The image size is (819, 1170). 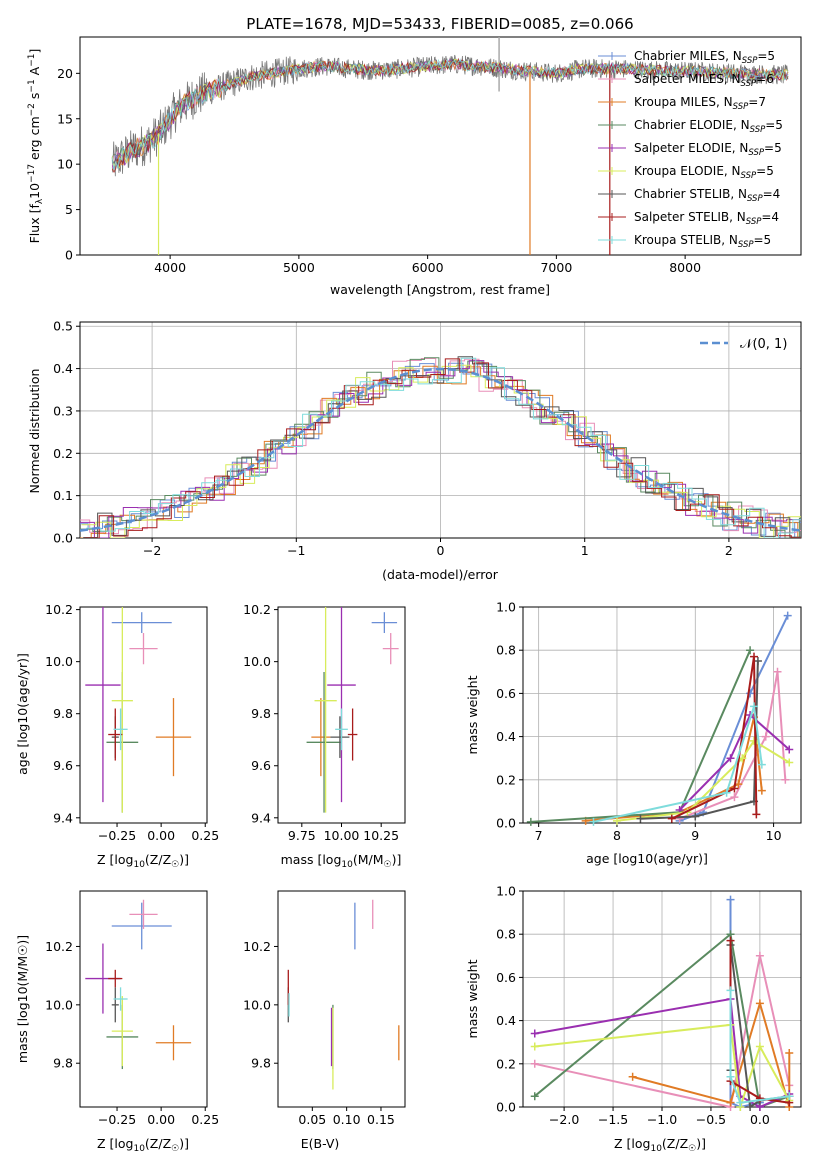 What do you see at coordinates (65, 164) in the screenshot?
I see `y-tick-label: 10` at bounding box center [65, 164].